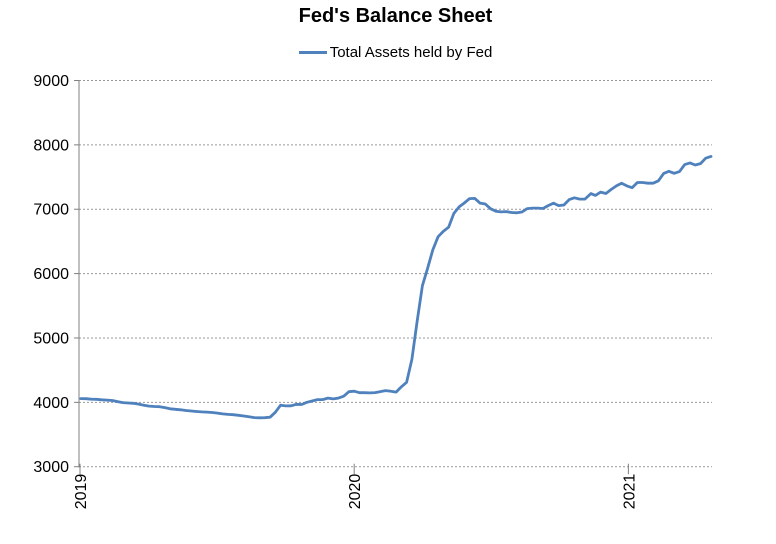 This screenshot has width=776, height=544. What do you see at coordinates (51, 338) in the screenshot?
I see `y-tick-label-5000: 5000` at bounding box center [51, 338].